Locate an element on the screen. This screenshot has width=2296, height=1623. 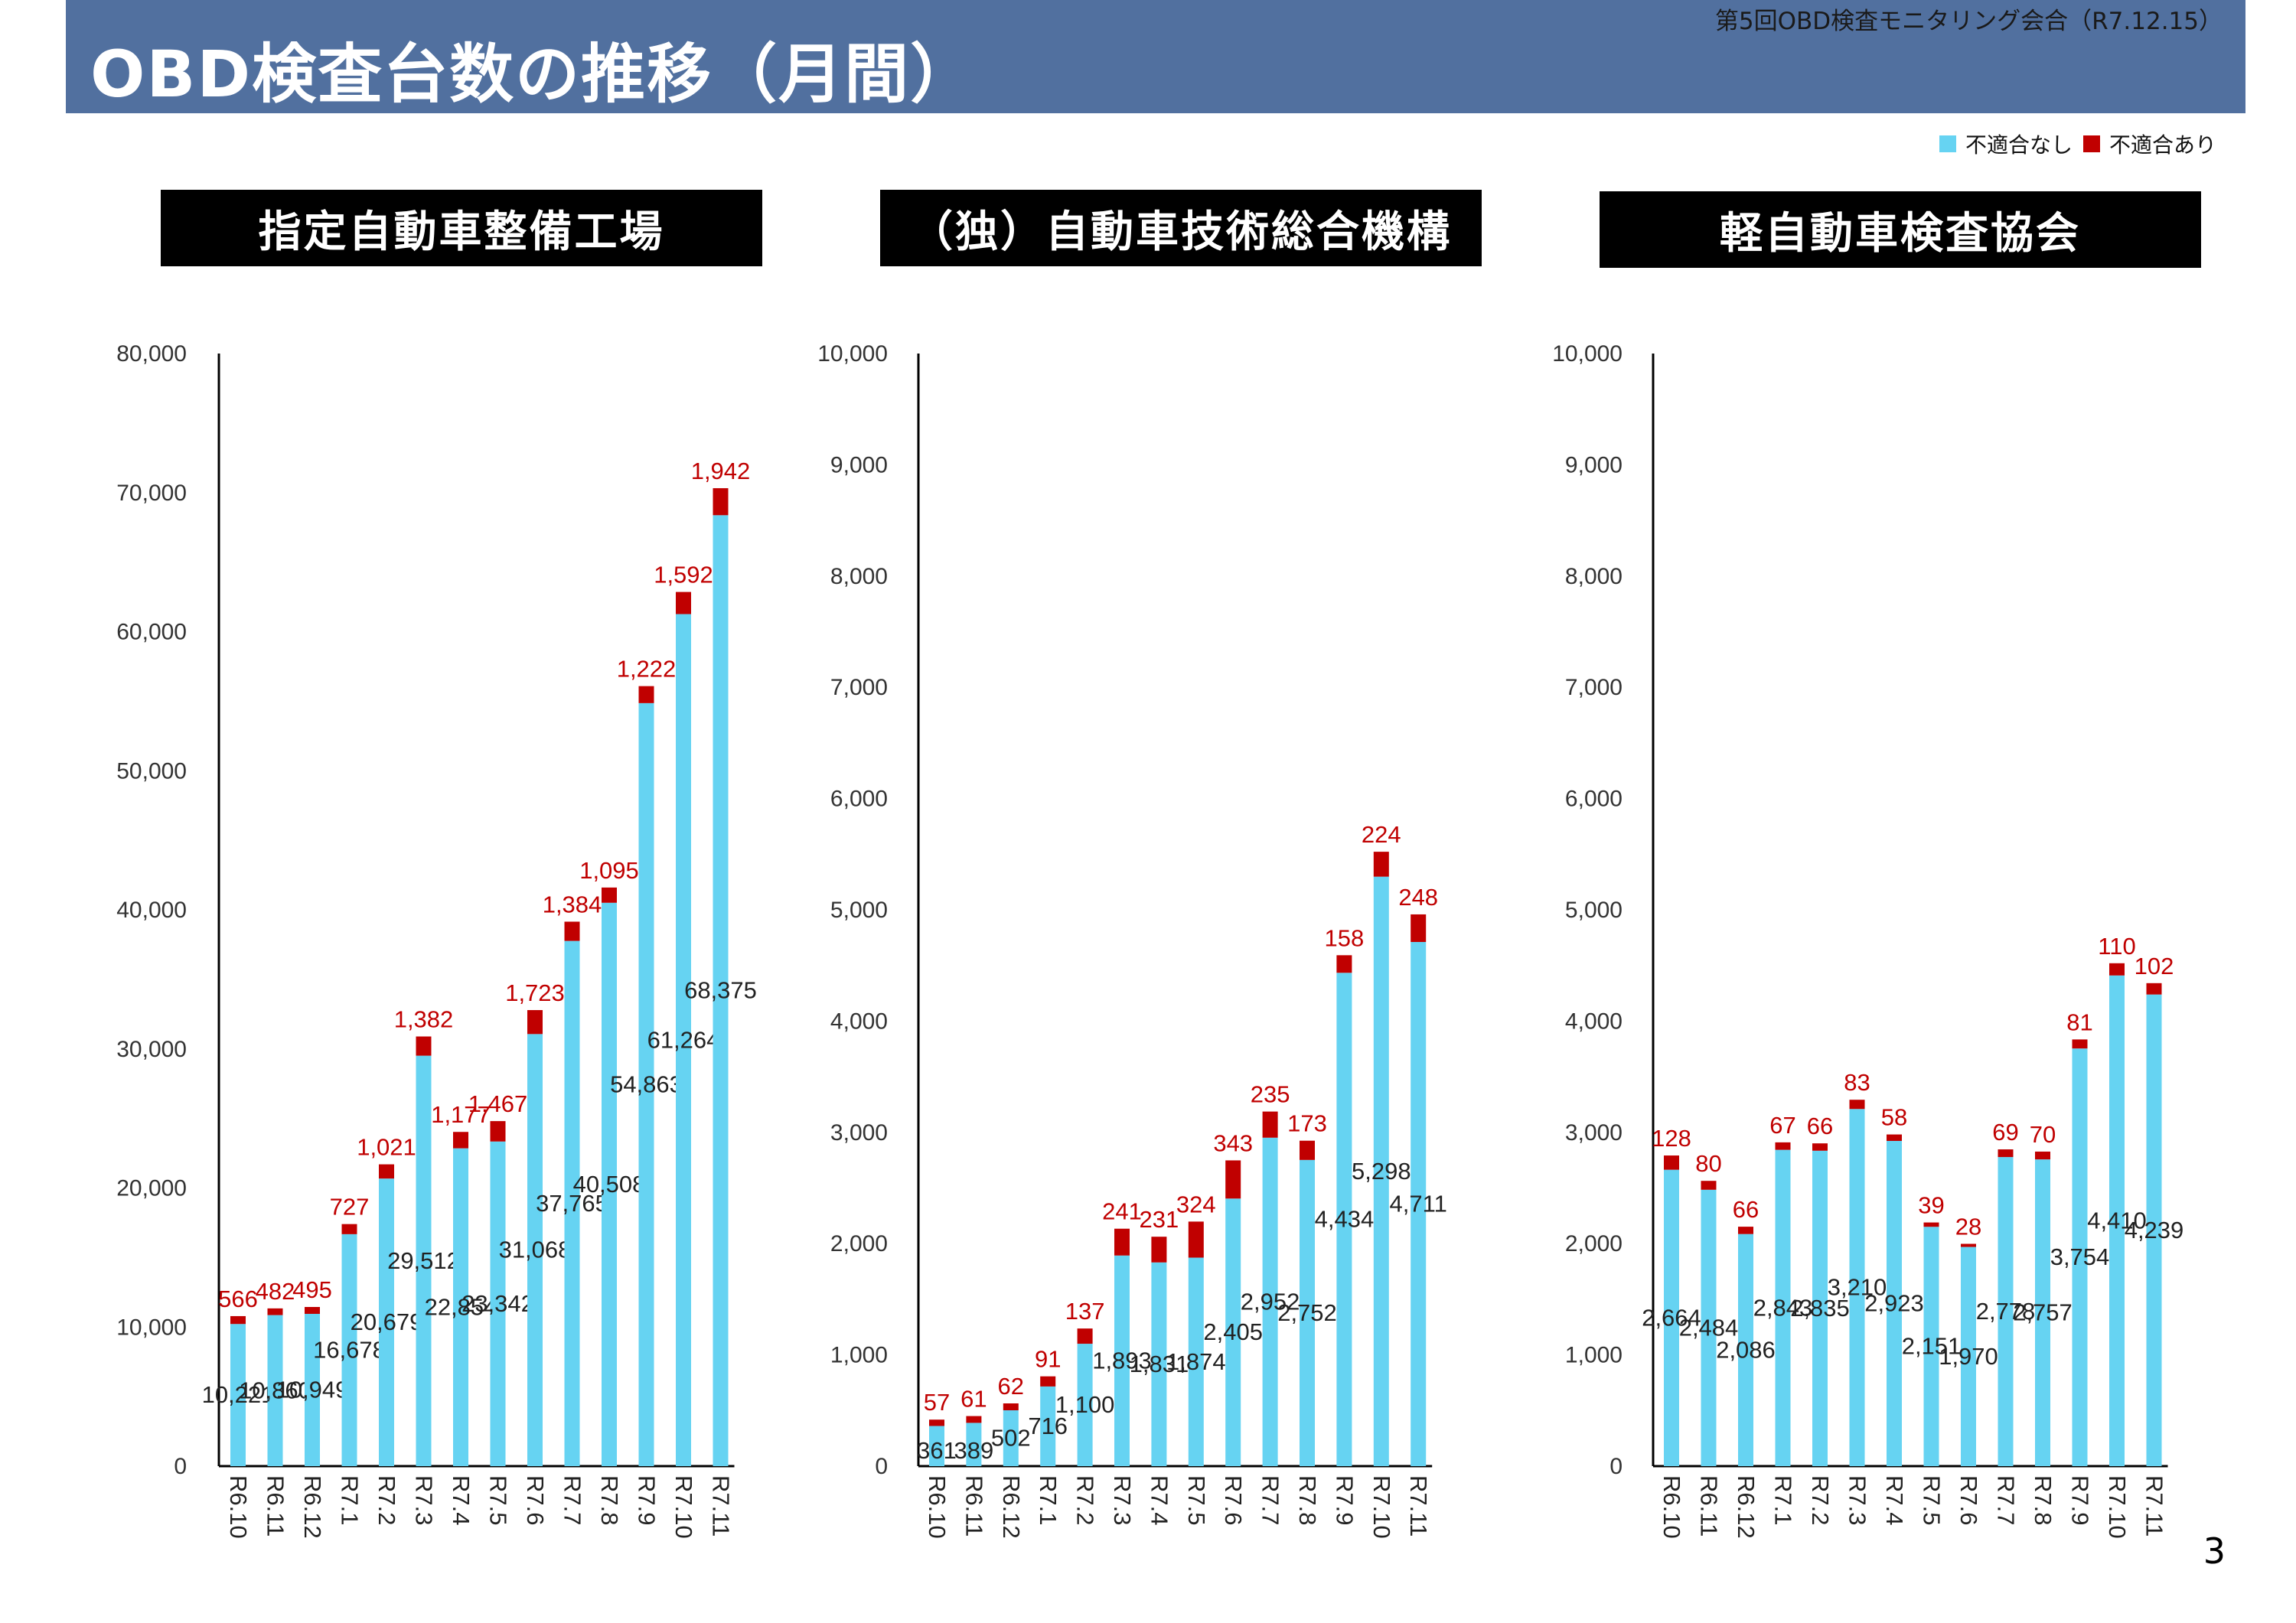
chart1-fail-label: 1,177 is located at coordinates (461, 1114).